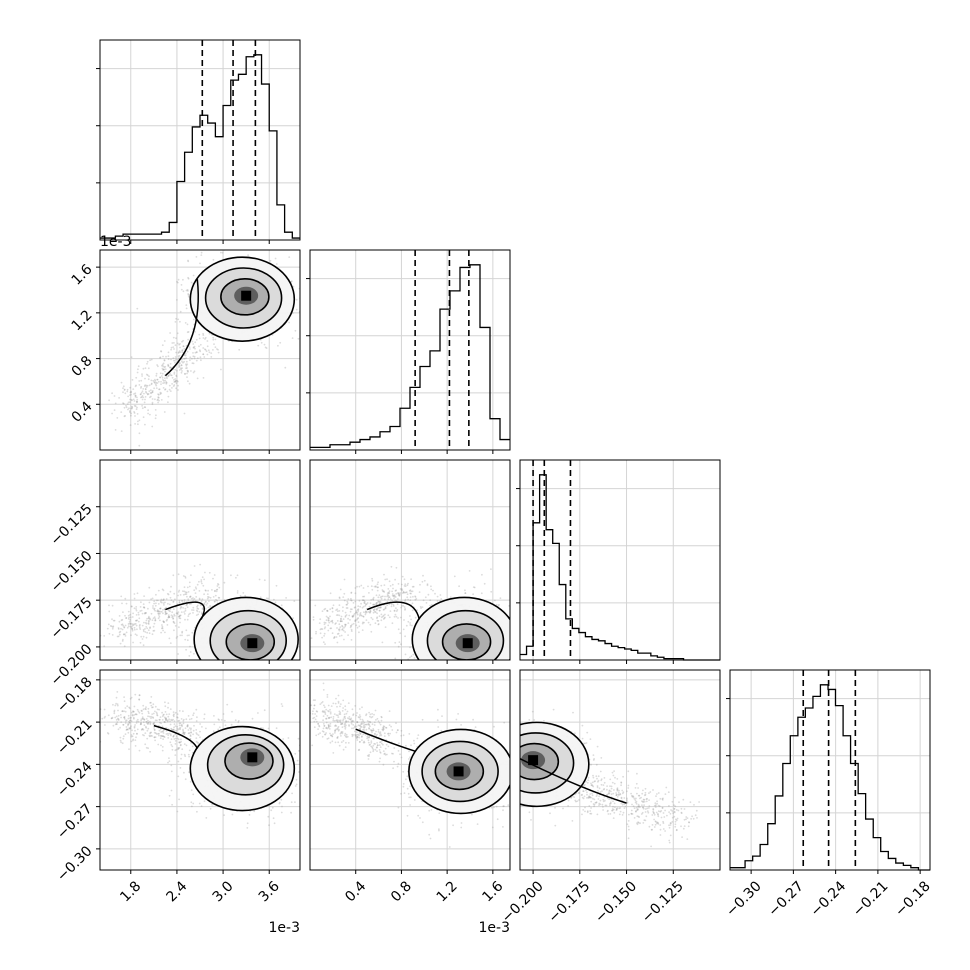 The height and width of the screenshot is (970, 970). Describe the element at coordinates (871, 899) in the screenshot. I see `x-tick-label: −0.21` at that location.